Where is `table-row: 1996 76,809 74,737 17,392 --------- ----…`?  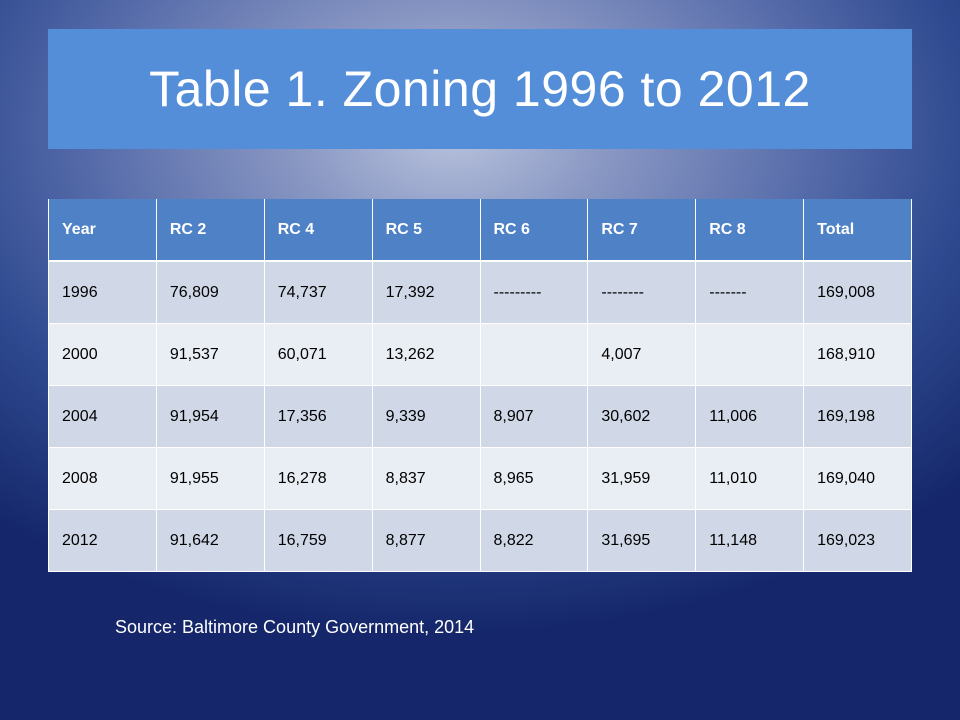
table-row: 1996 76,809 74,737 17,392 --------- ----… is located at coordinates (480, 292).